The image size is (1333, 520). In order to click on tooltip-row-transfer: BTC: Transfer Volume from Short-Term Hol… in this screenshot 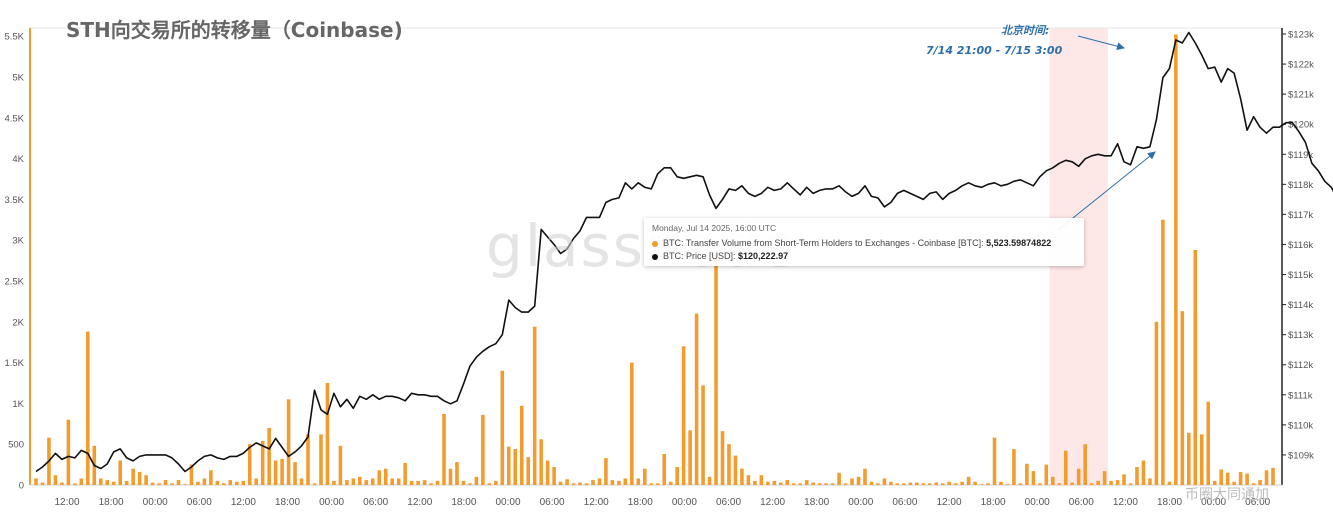, I will do `click(864, 243)`.